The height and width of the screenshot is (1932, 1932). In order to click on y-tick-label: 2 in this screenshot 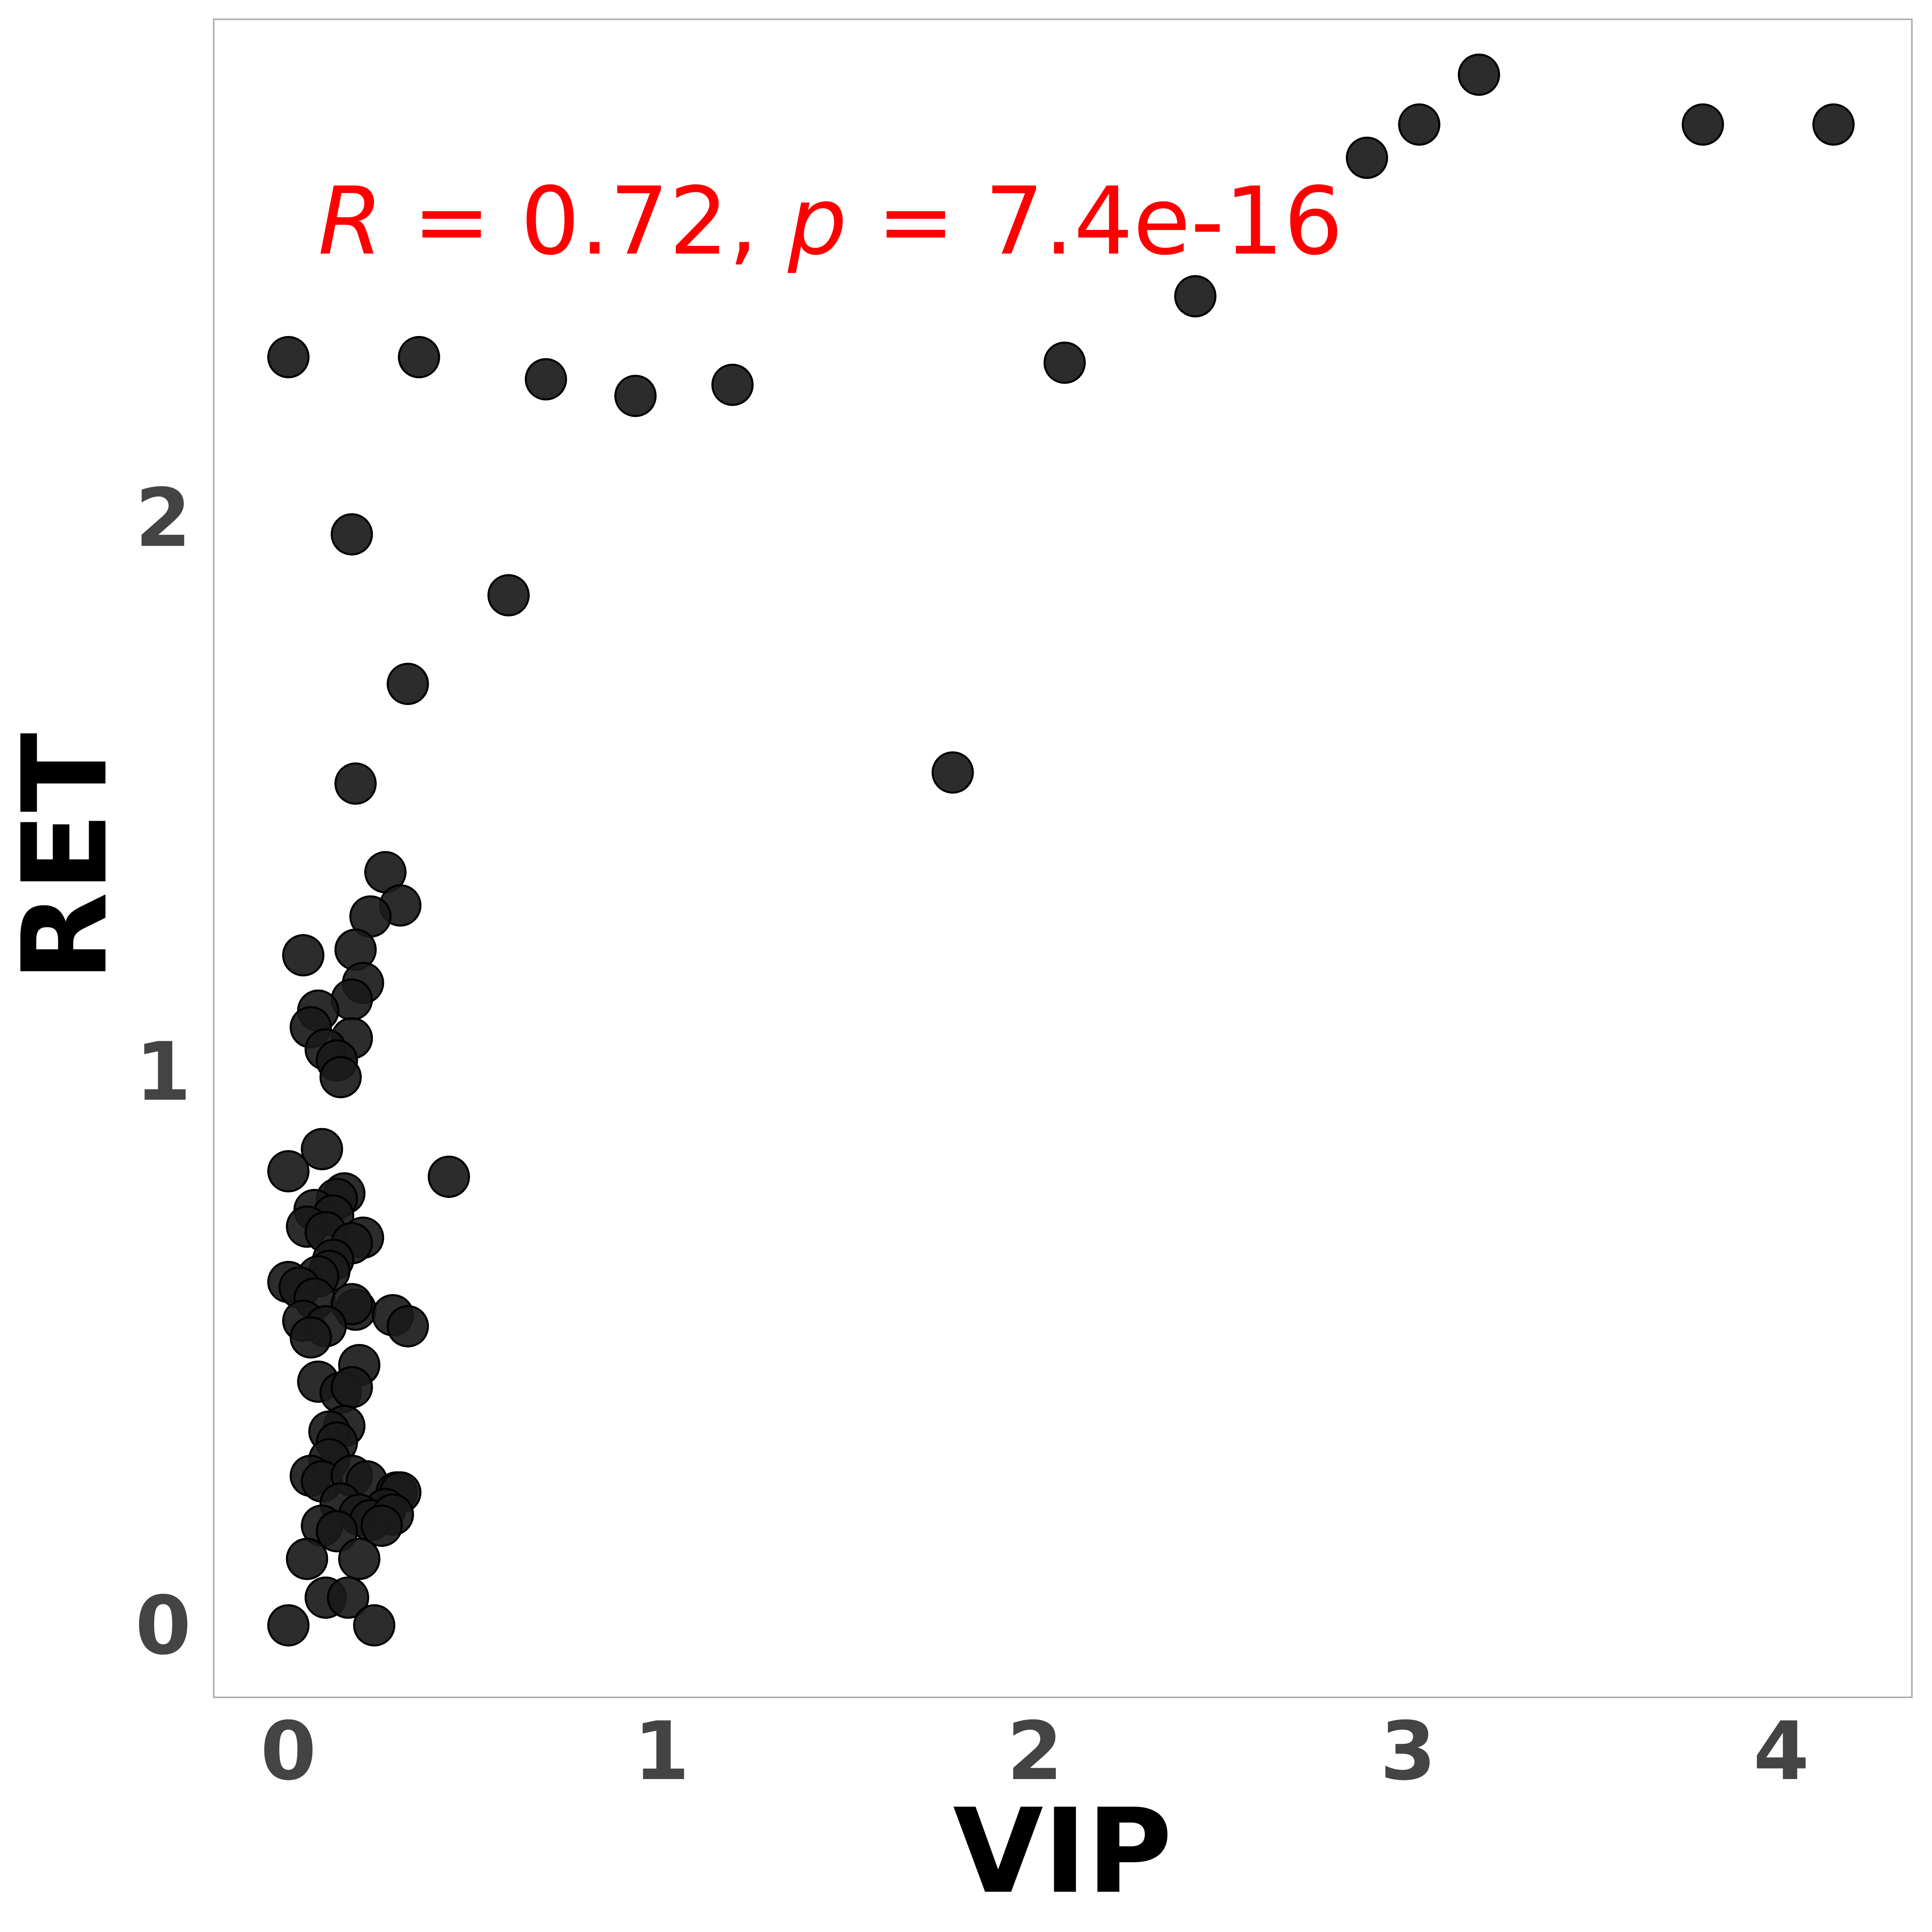, I will do `click(163, 518)`.